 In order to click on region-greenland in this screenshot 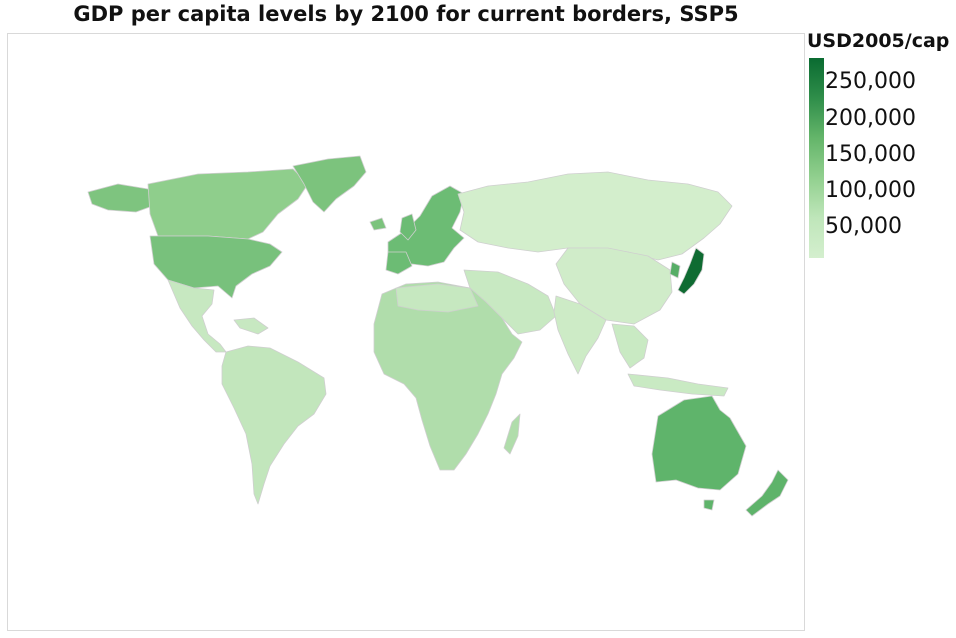, I will do `click(329, 184)`.